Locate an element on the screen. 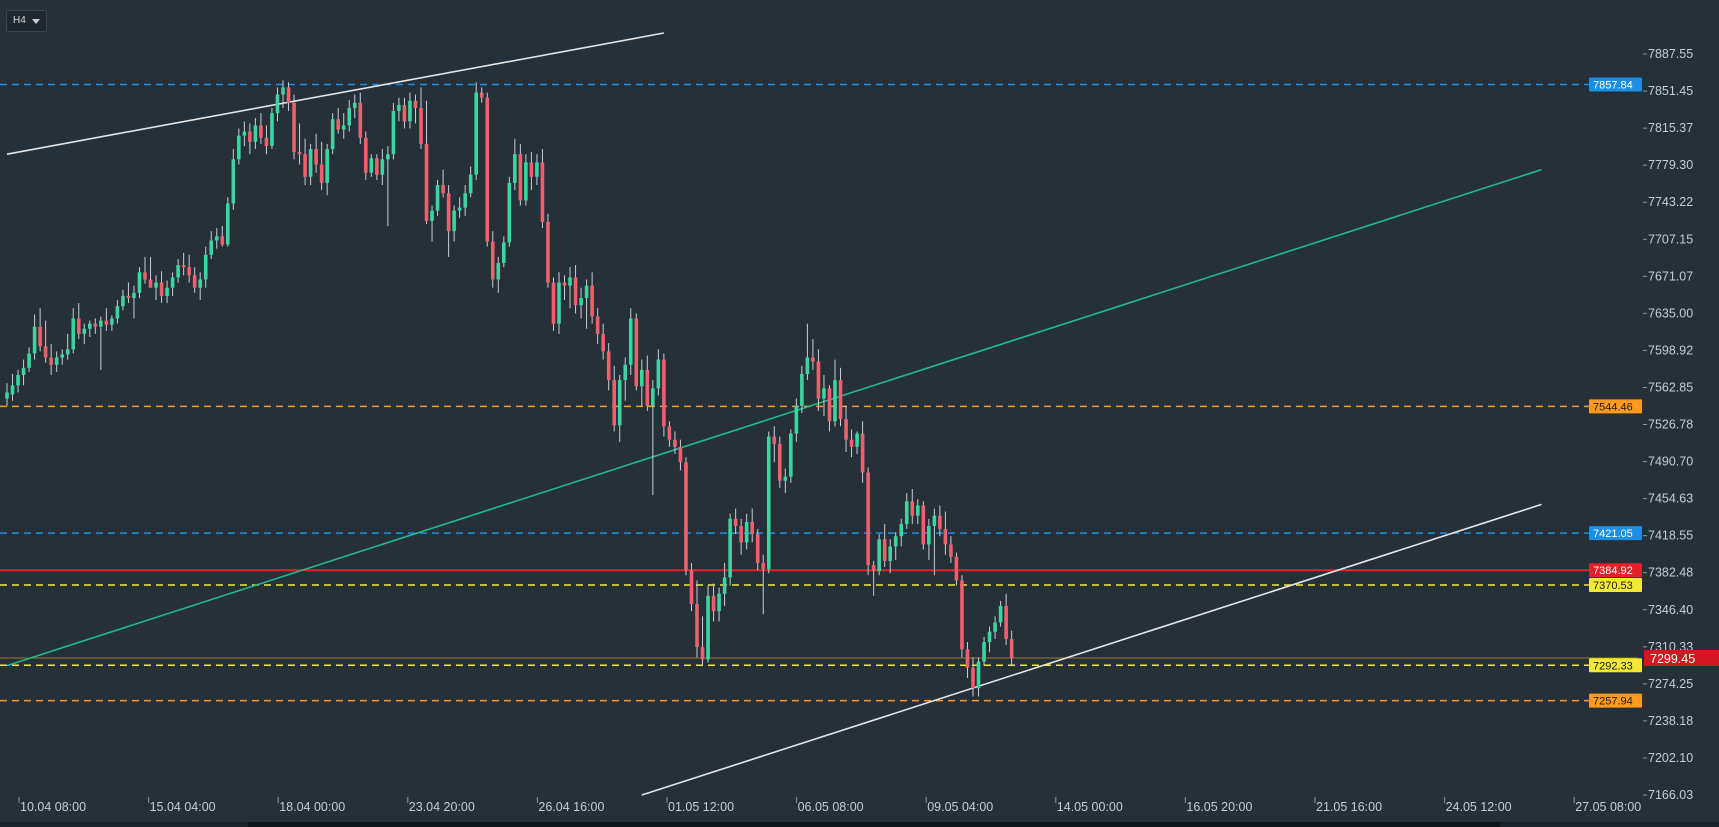  timeframe-selector: H4 is located at coordinates (26, 21).